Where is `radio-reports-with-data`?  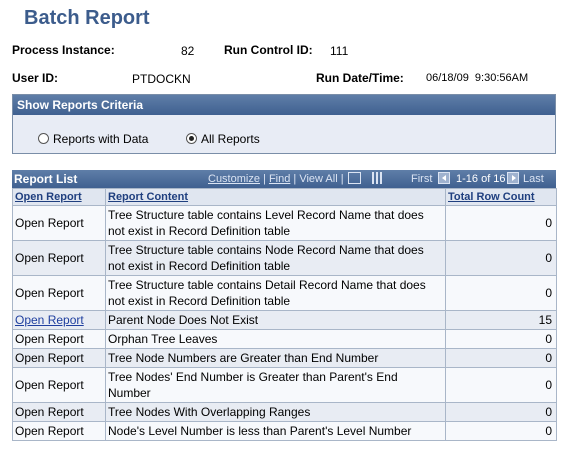
radio-reports-with-data is located at coordinates (43, 138).